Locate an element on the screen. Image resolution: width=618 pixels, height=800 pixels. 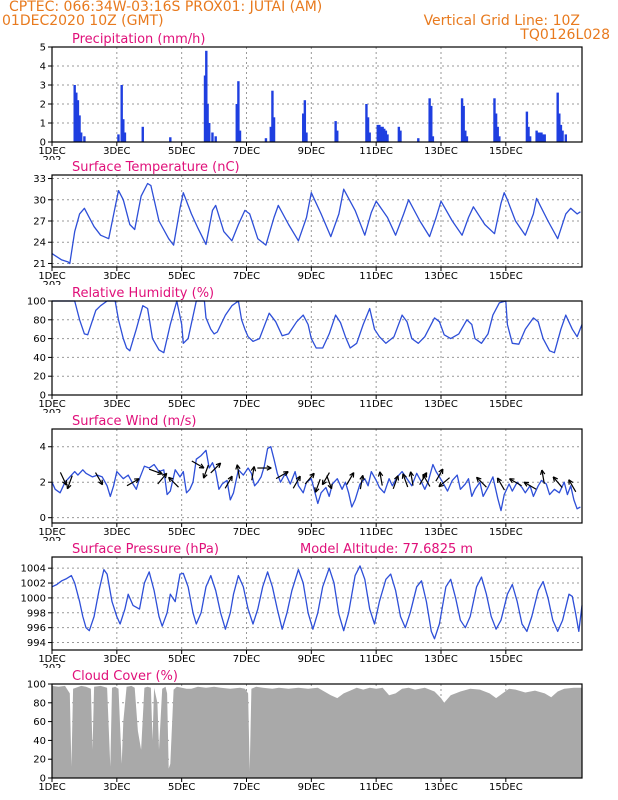
cloud-frame is located at coordinates (317, 731).